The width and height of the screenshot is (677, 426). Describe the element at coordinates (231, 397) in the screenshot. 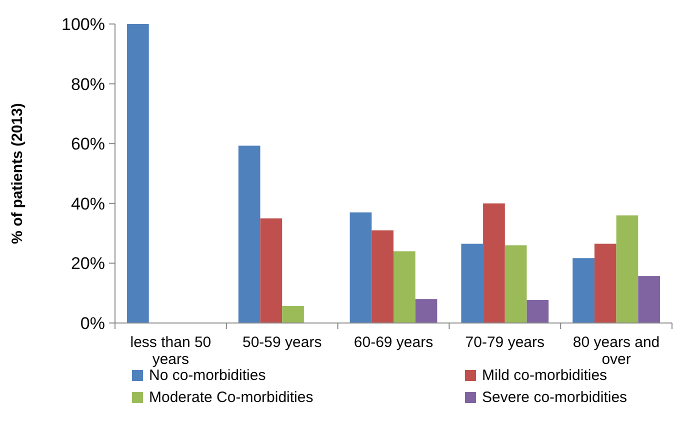

I see `legend-label: Moderate Co-morbidities` at that location.